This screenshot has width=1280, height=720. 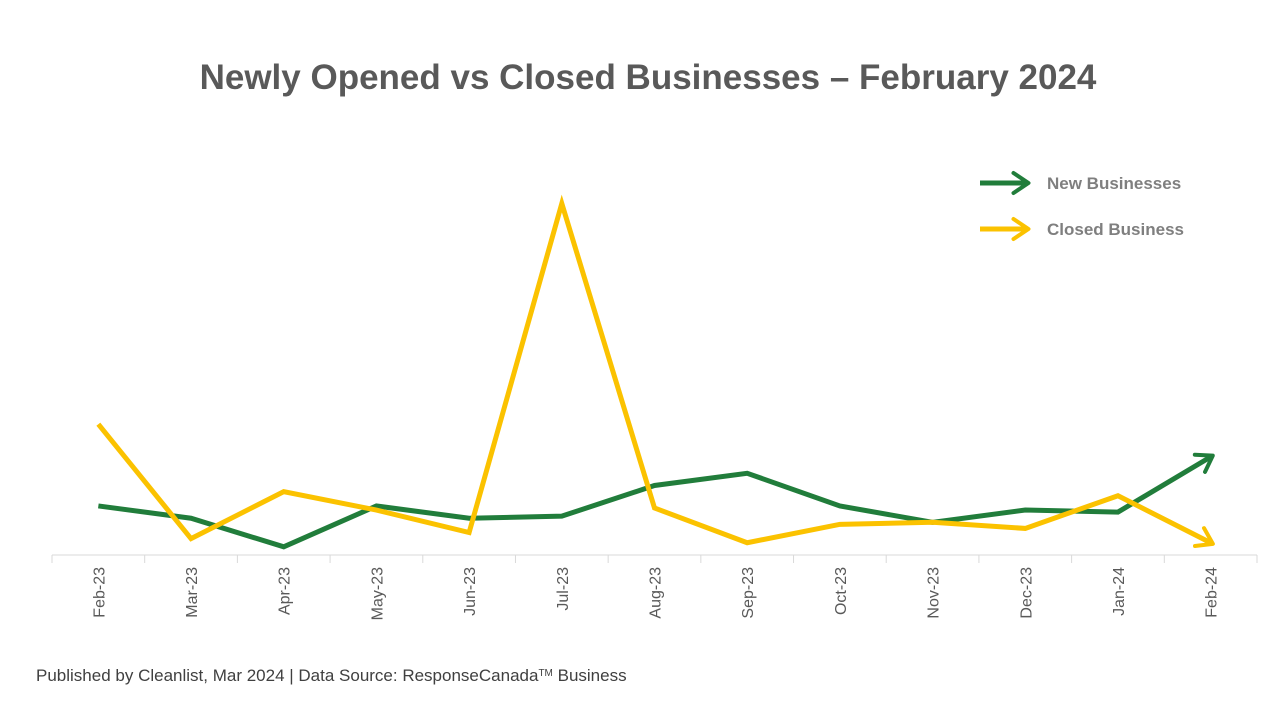 What do you see at coordinates (192, 592) in the screenshot?
I see `x-tick-label: Mar-23` at bounding box center [192, 592].